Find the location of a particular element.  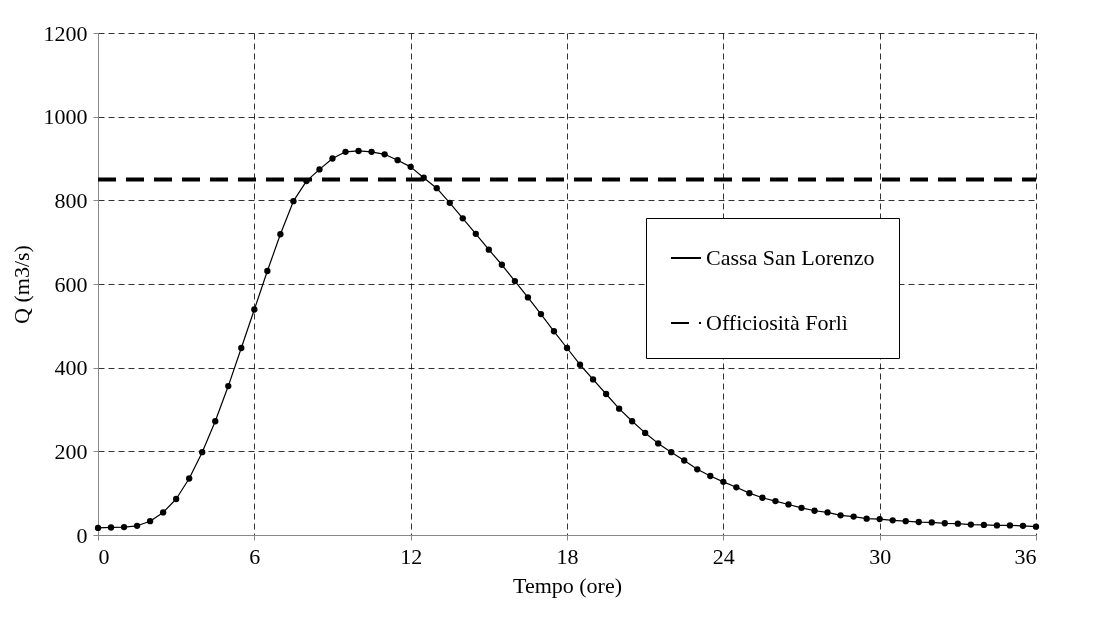

y-tick-label: 800 is located at coordinates (71, 200).